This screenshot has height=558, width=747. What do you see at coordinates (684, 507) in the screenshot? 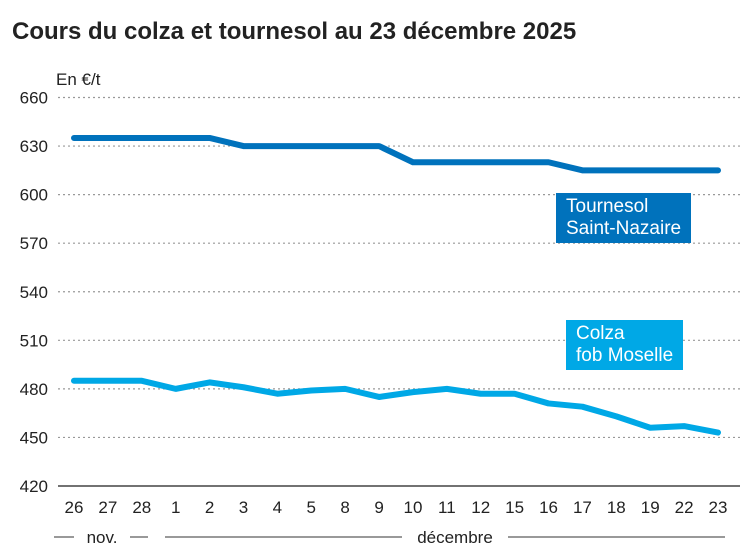
I see `x-tick-label: 22` at bounding box center [684, 507].